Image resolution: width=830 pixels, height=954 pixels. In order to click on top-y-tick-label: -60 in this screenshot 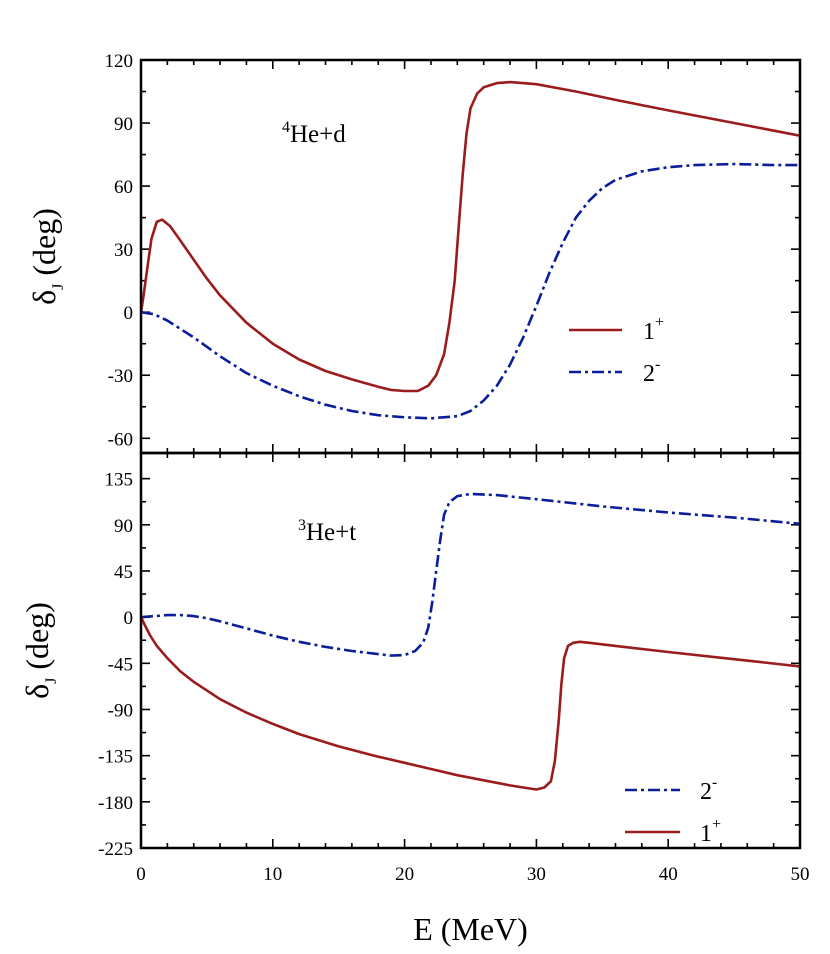, I will do `click(120, 439)`.